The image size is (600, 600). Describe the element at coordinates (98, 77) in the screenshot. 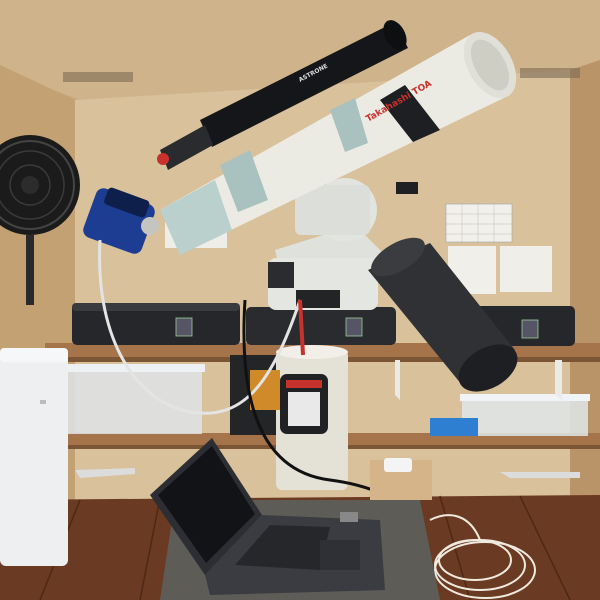

I see `ceiling-vent-left` at that location.